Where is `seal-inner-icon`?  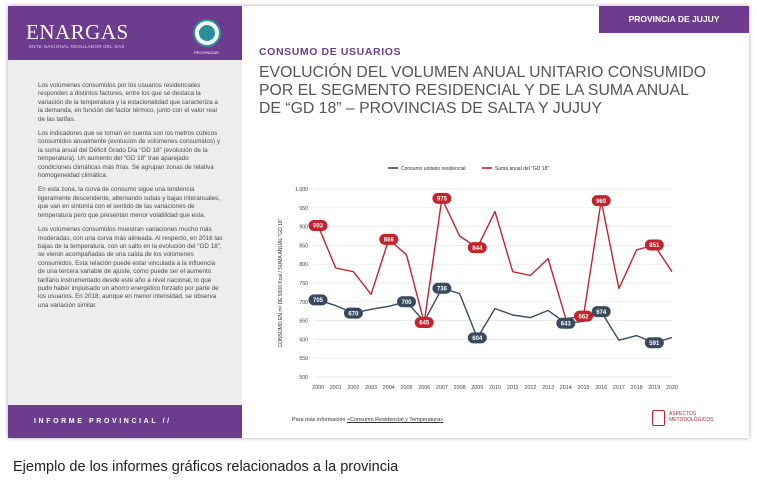
seal-inner-icon is located at coordinates (207, 33).